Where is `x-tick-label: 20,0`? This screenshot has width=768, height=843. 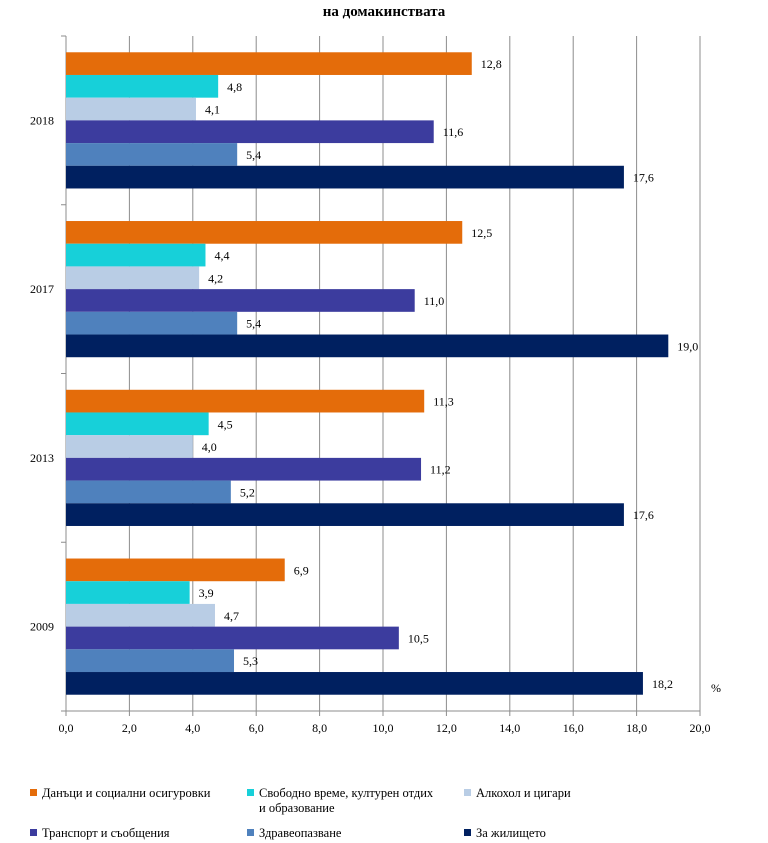
x-tick-label: 20,0 is located at coordinates (700, 728).